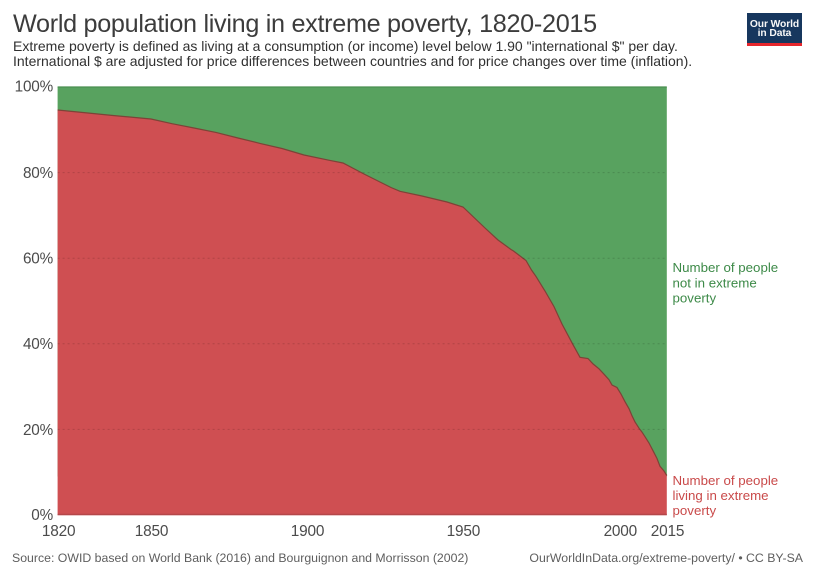 This screenshot has width=820, height=578. Describe the element at coordinates (38, 430) in the screenshot. I see `svg-text: 20%` at that location.